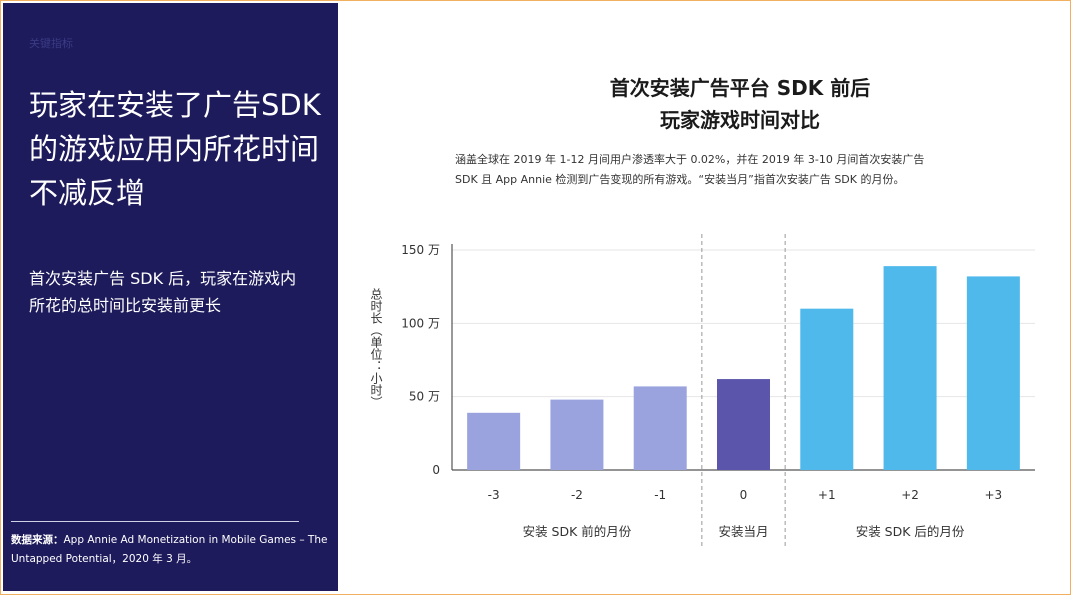 The height and width of the screenshot is (595, 1071). Describe the element at coordinates (577, 495) in the screenshot. I see `x-tick-label: -2` at that location.